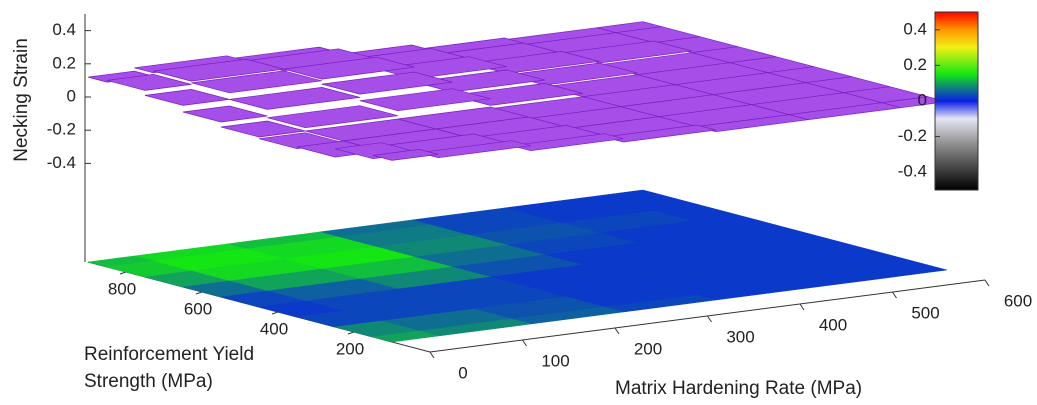 The image size is (1037, 405). What do you see at coordinates (122, 288) in the screenshot?
I see `y-tick-label: 800` at bounding box center [122, 288].